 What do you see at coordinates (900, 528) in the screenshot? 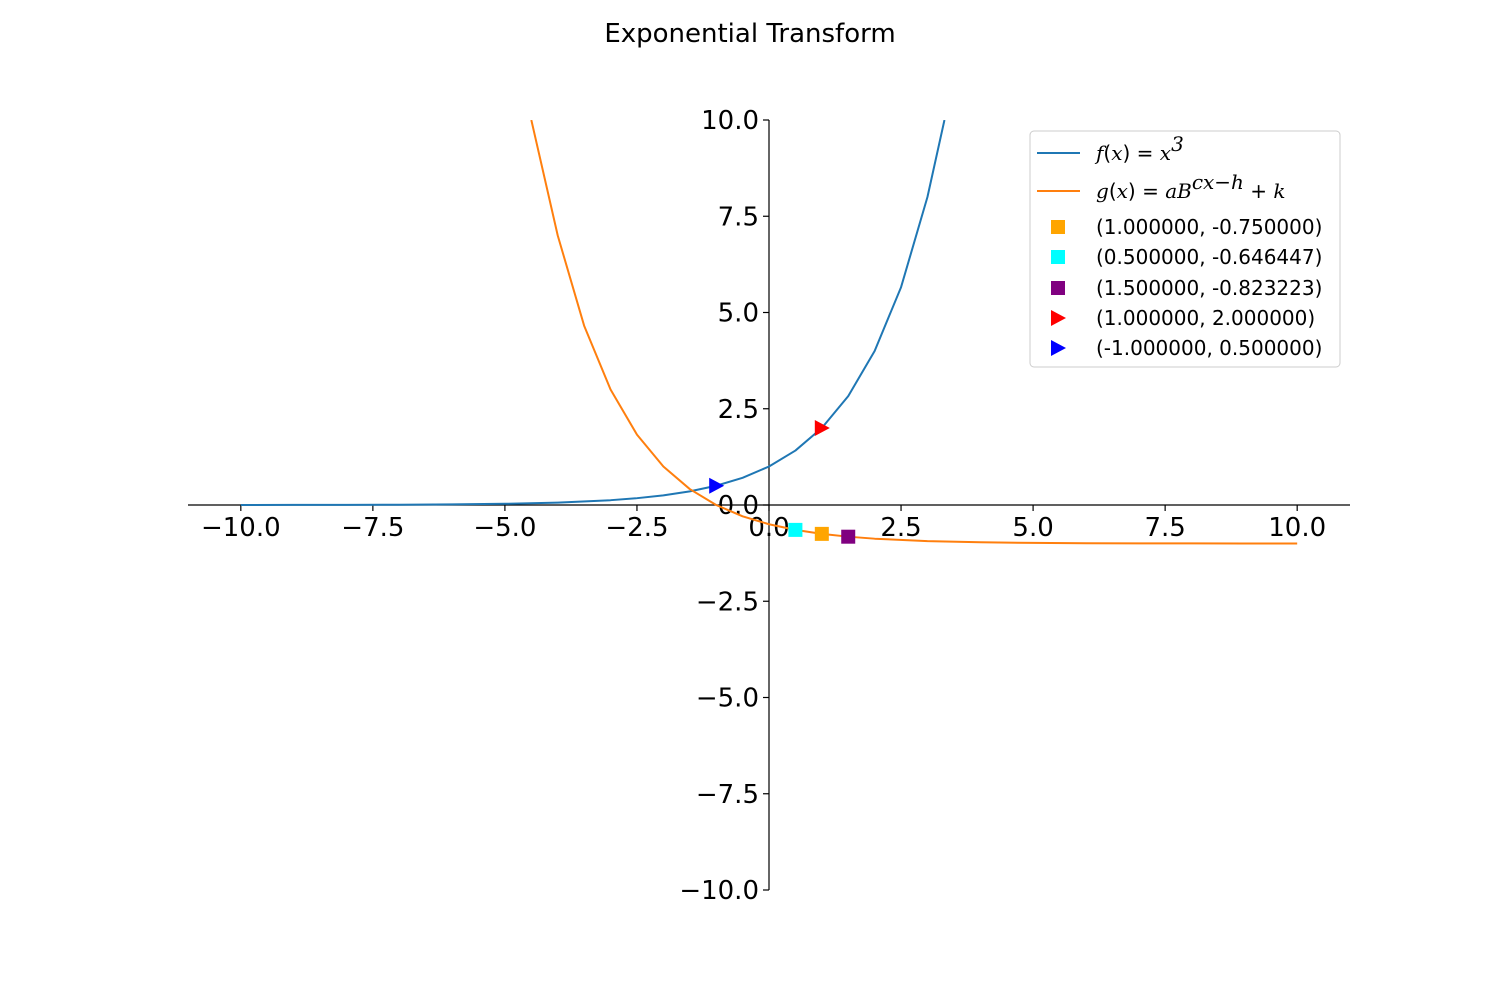
I see `x-tick-label: 2.5` at bounding box center [900, 528].